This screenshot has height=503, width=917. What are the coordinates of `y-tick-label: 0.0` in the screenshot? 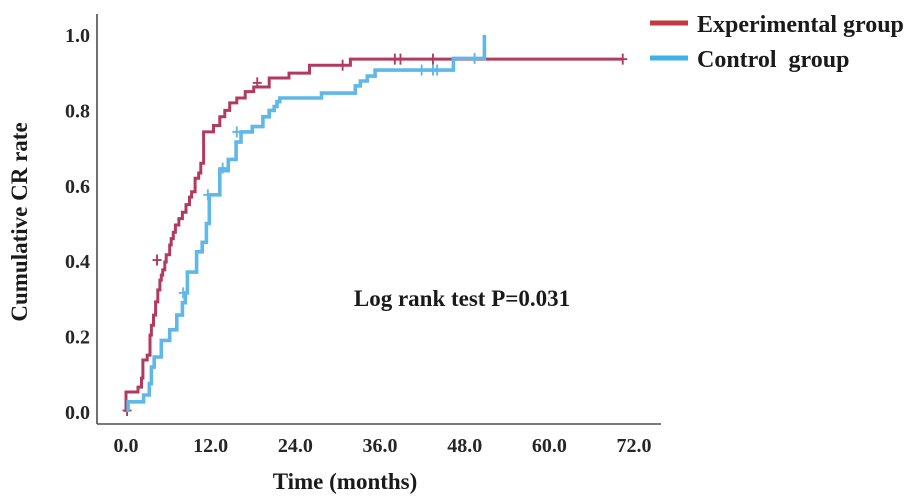 It's located at (77, 413).